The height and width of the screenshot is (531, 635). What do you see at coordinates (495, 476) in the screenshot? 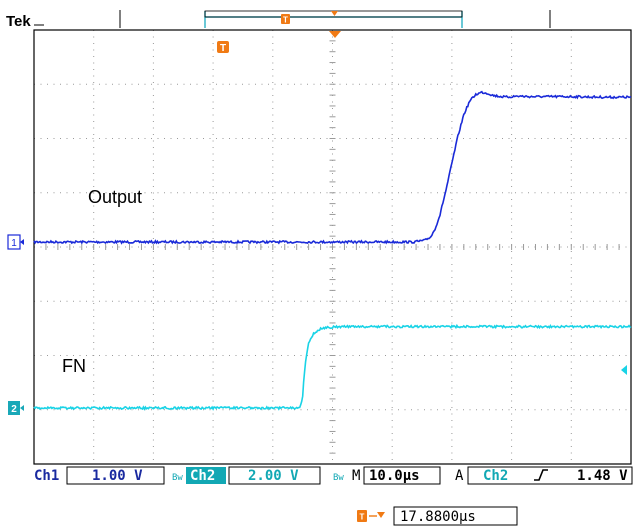
I see `trigger-source-readout: Ch2` at bounding box center [495, 476].